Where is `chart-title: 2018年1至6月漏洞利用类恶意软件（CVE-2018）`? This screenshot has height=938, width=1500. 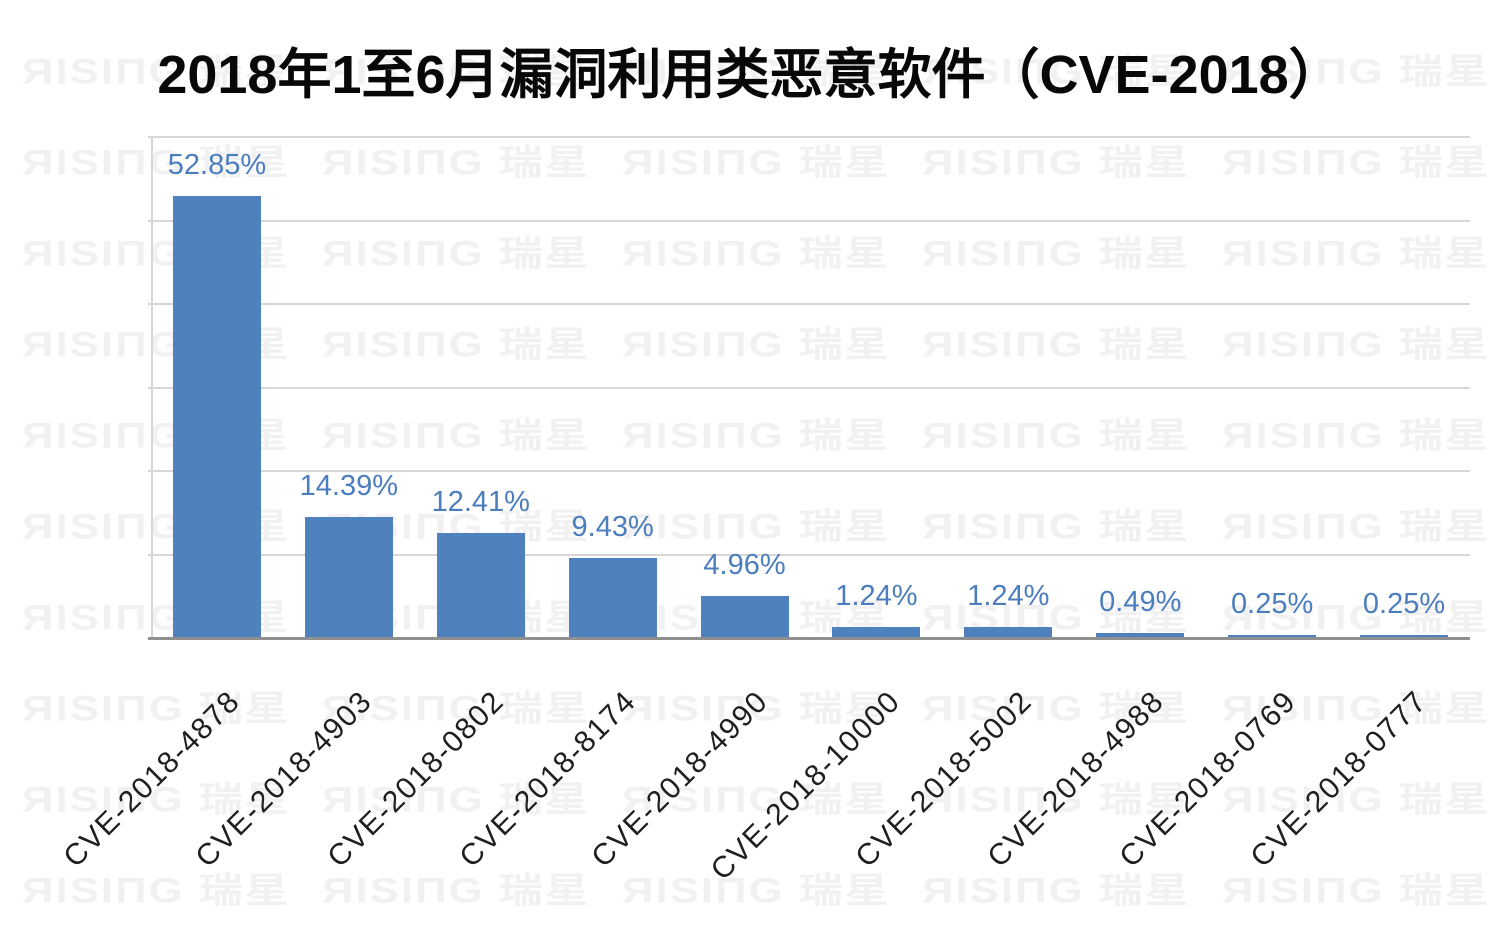 chart-title: 2018年1至6月漏洞利用类恶意软件（CVE-2018） is located at coordinates (750, 75).